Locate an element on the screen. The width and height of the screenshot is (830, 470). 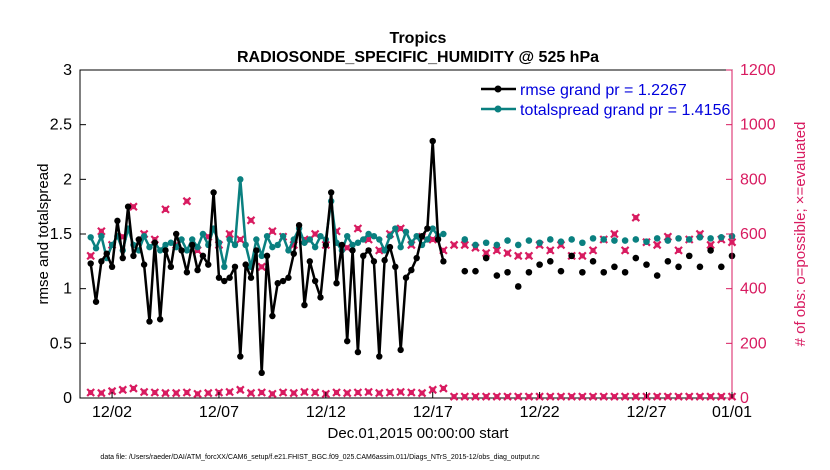
legend-totalspread-label: totalspread grand pr = 1.4156 is located at coordinates (625, 110).